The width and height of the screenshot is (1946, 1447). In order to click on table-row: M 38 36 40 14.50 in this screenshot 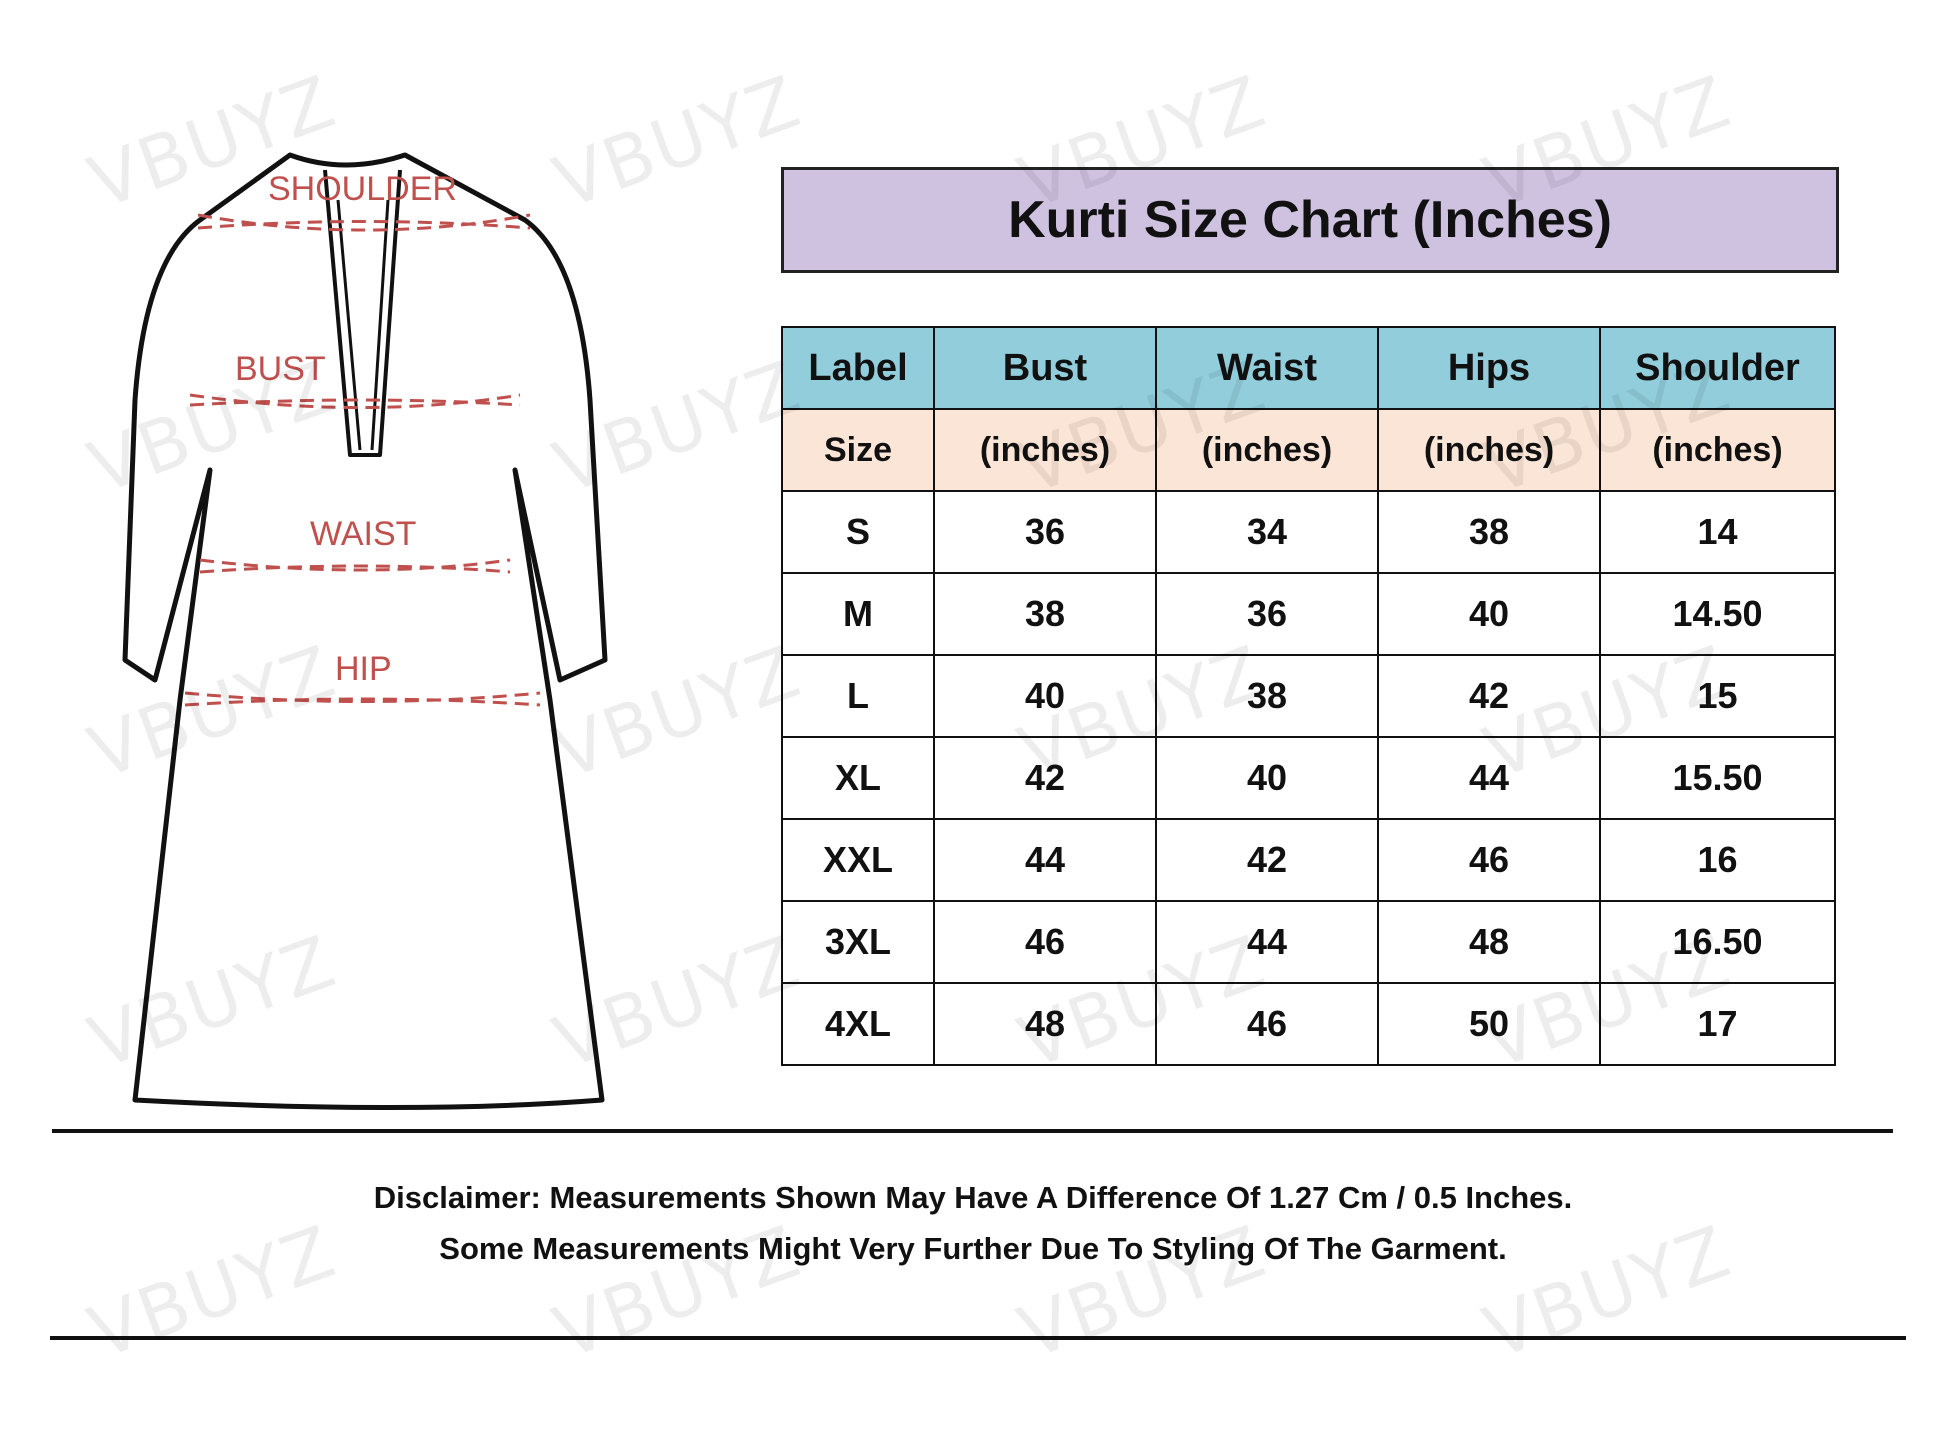, I will do `click(1308, 614)`.